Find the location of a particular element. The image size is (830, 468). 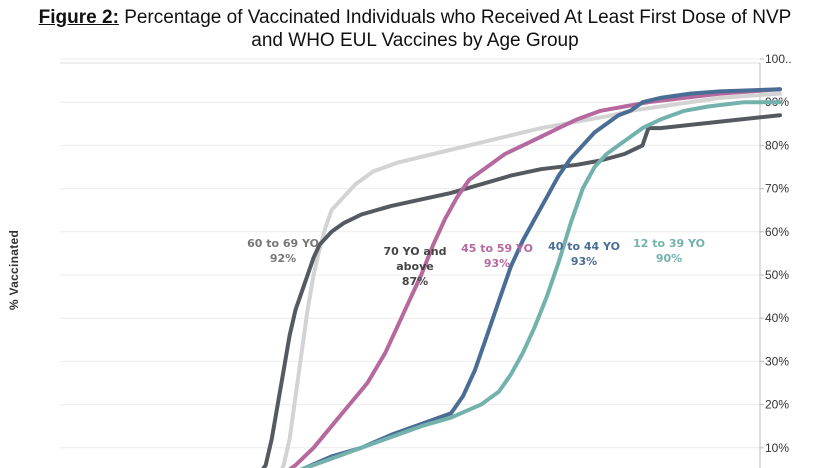

y-tick-label: 40% is located at coordinates (777, 318).